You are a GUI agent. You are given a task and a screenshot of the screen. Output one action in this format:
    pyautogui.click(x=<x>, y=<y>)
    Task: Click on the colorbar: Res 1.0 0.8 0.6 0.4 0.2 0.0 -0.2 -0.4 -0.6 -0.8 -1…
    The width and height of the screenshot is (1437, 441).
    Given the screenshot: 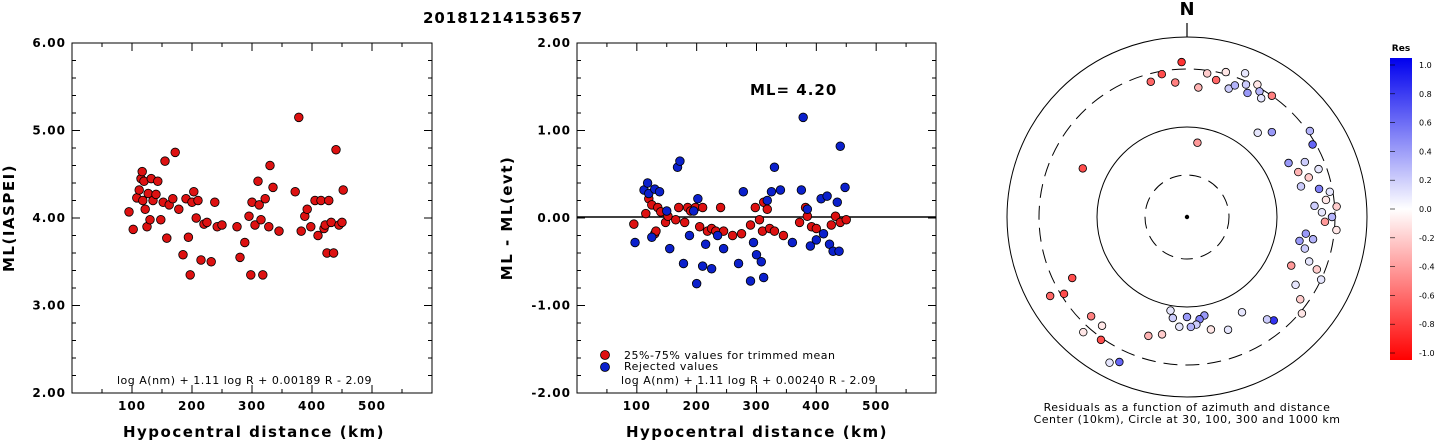 What is the action you would take?
    pyautogui.click(x=1412, y=202)
    